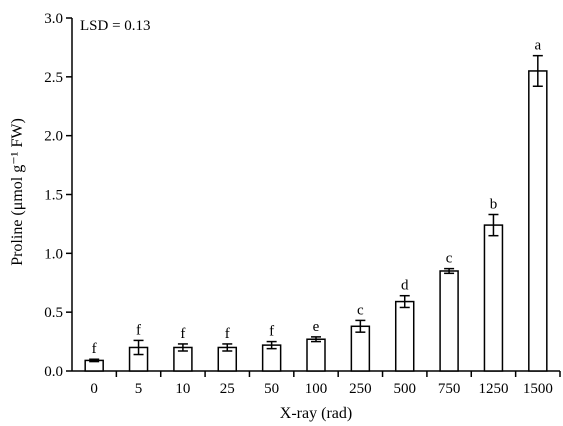  Describe the element at coordinates (316, 389) in the screenshot. I see `x-tick-label: 100` at that location.